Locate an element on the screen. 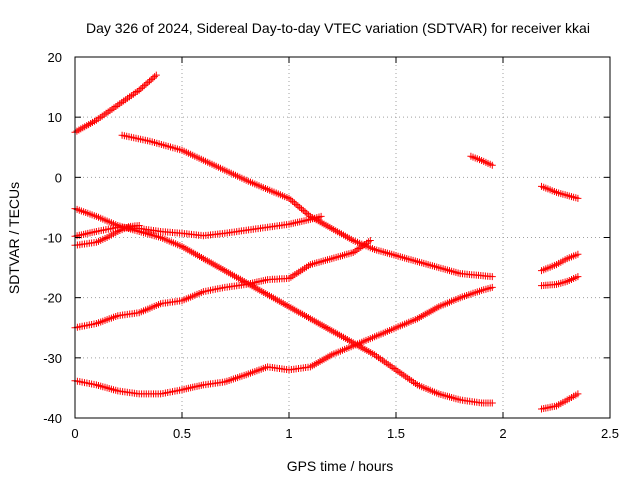 The height and width of the screenshot is (485, 640). y-tick-label: 10 is located at coordinates (55, 117).